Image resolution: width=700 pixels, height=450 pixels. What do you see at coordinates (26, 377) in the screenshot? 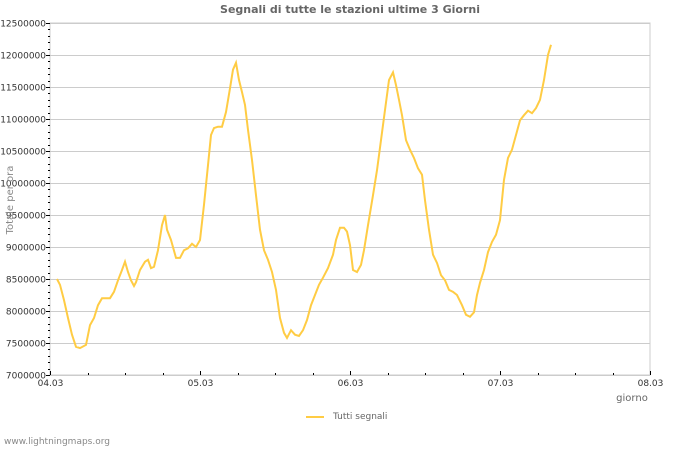
I see `y-tick-label: 7000000` at bounding box center [26, 377].